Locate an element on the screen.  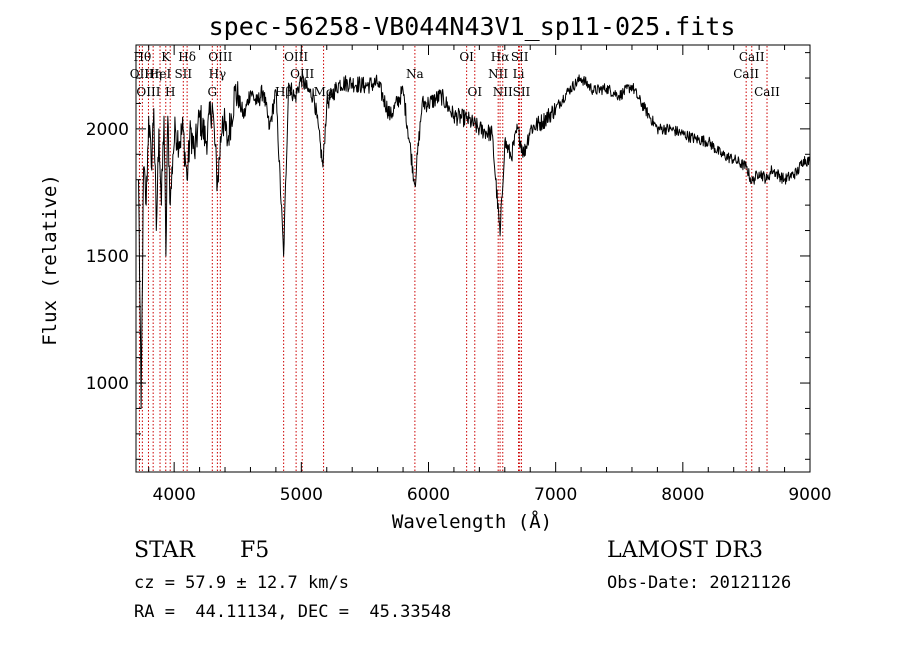
line-marker-label-13: OIII is located at coordinates (296, 57).